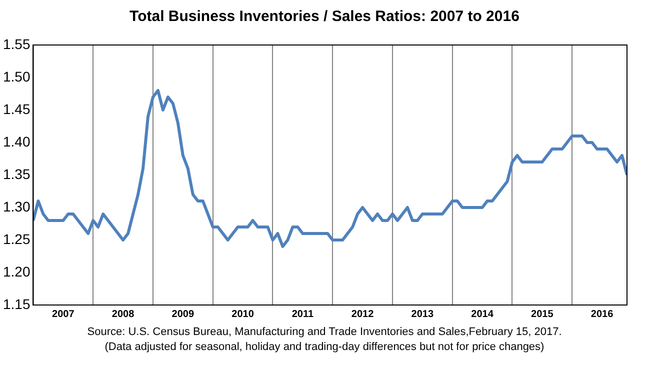 This screenshot has height=379, width=649. Describe the element at coordinates (123, 314) in the screenshot. I see `x-tick-label: 2008` at that location.